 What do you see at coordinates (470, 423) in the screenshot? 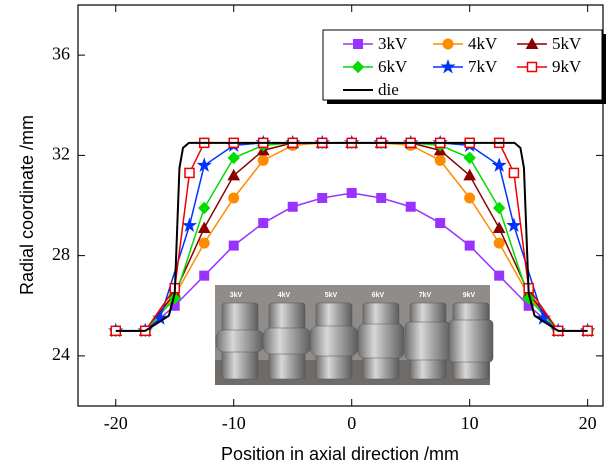
I see `x-tick-label: 10` at bounding box center [470, 423].